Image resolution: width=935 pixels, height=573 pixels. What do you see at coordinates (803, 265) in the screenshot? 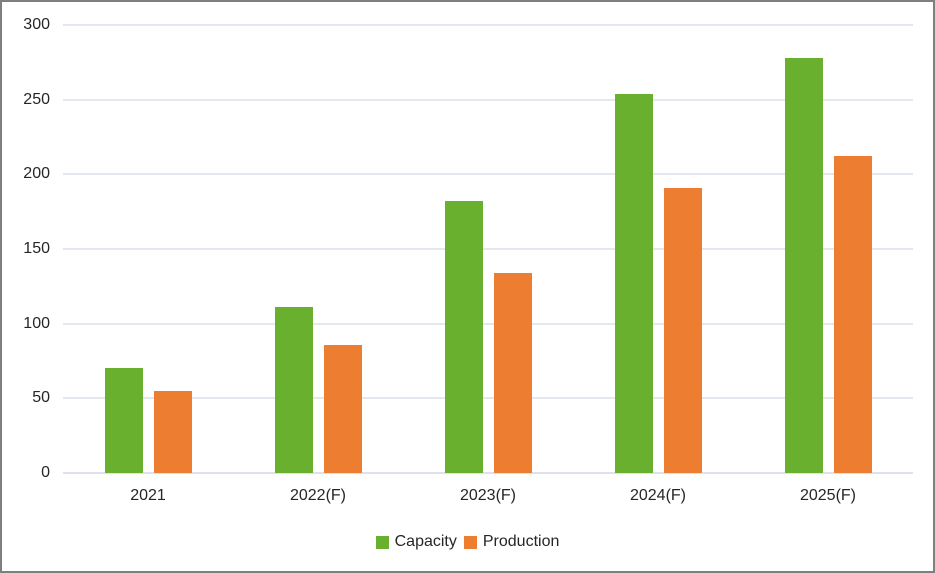
I see `bar-capacity-2025(F)` at bounding box center [803, 265].